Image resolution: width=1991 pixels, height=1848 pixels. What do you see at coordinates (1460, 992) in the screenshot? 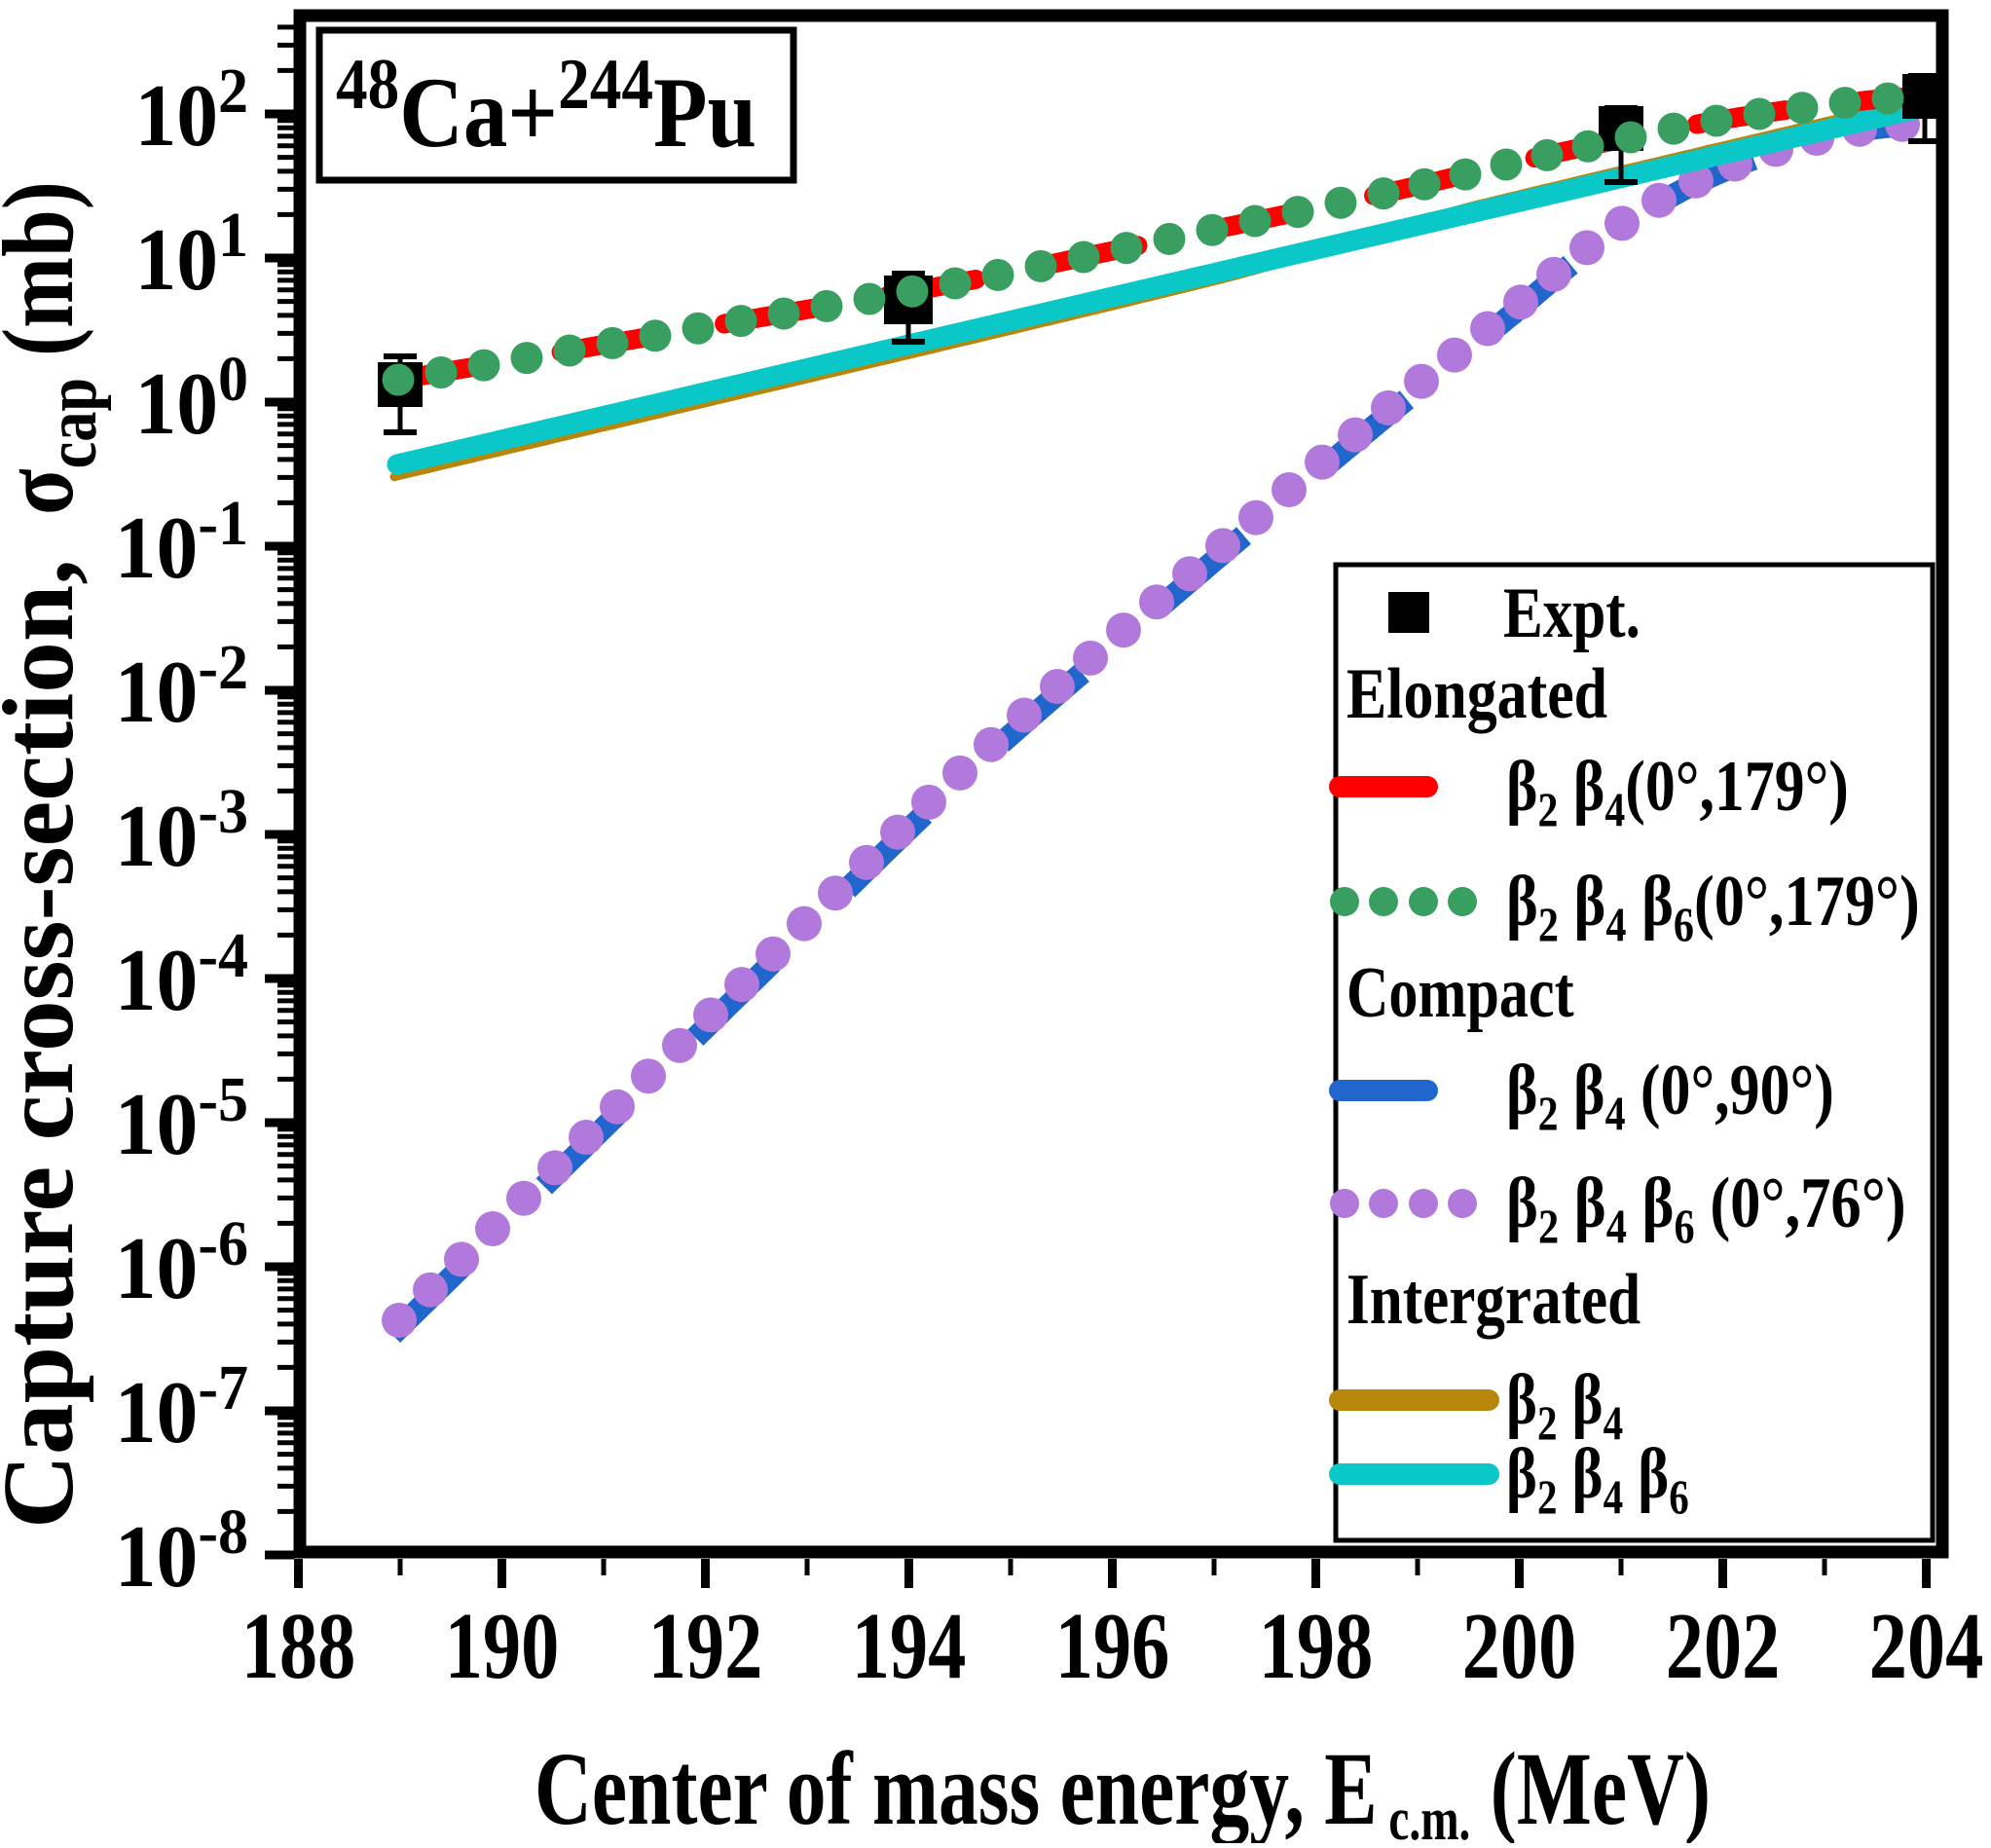
I see `svg-text: Compact` at bounding box center [1460, 992].